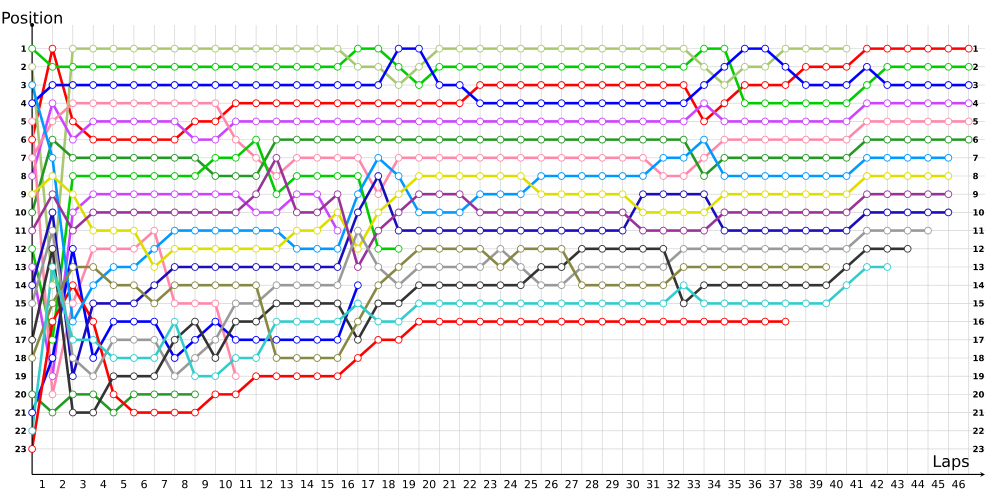  I want to click on x-tick-label: 18, so click(388, 484).